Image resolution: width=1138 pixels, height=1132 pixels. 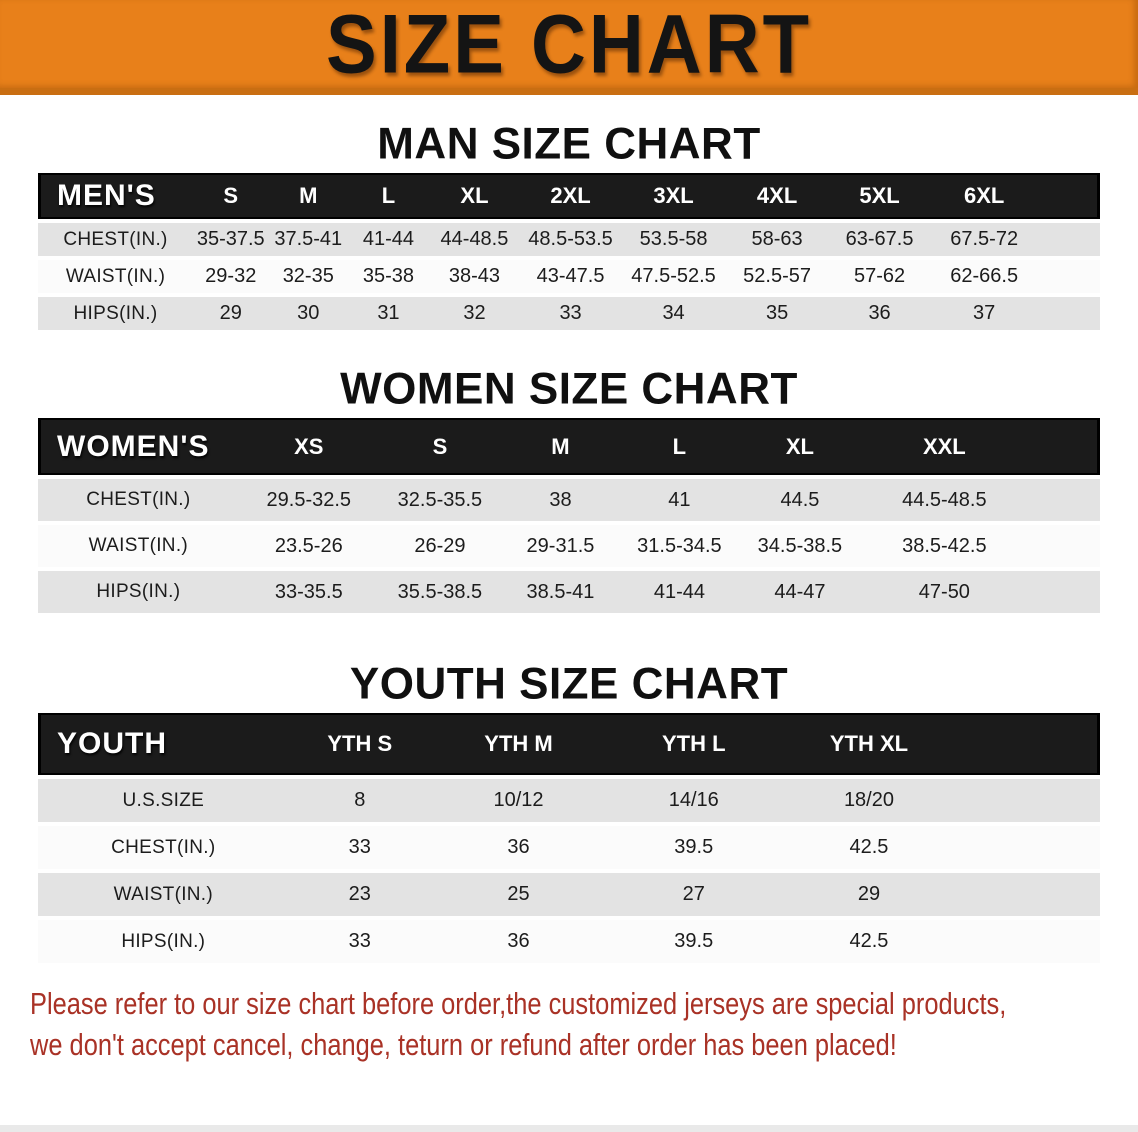 What do you see at coordinates (388, 196) in the screenshot?
I see `mens-col-header-l: L` at bounding box center [388, 196].